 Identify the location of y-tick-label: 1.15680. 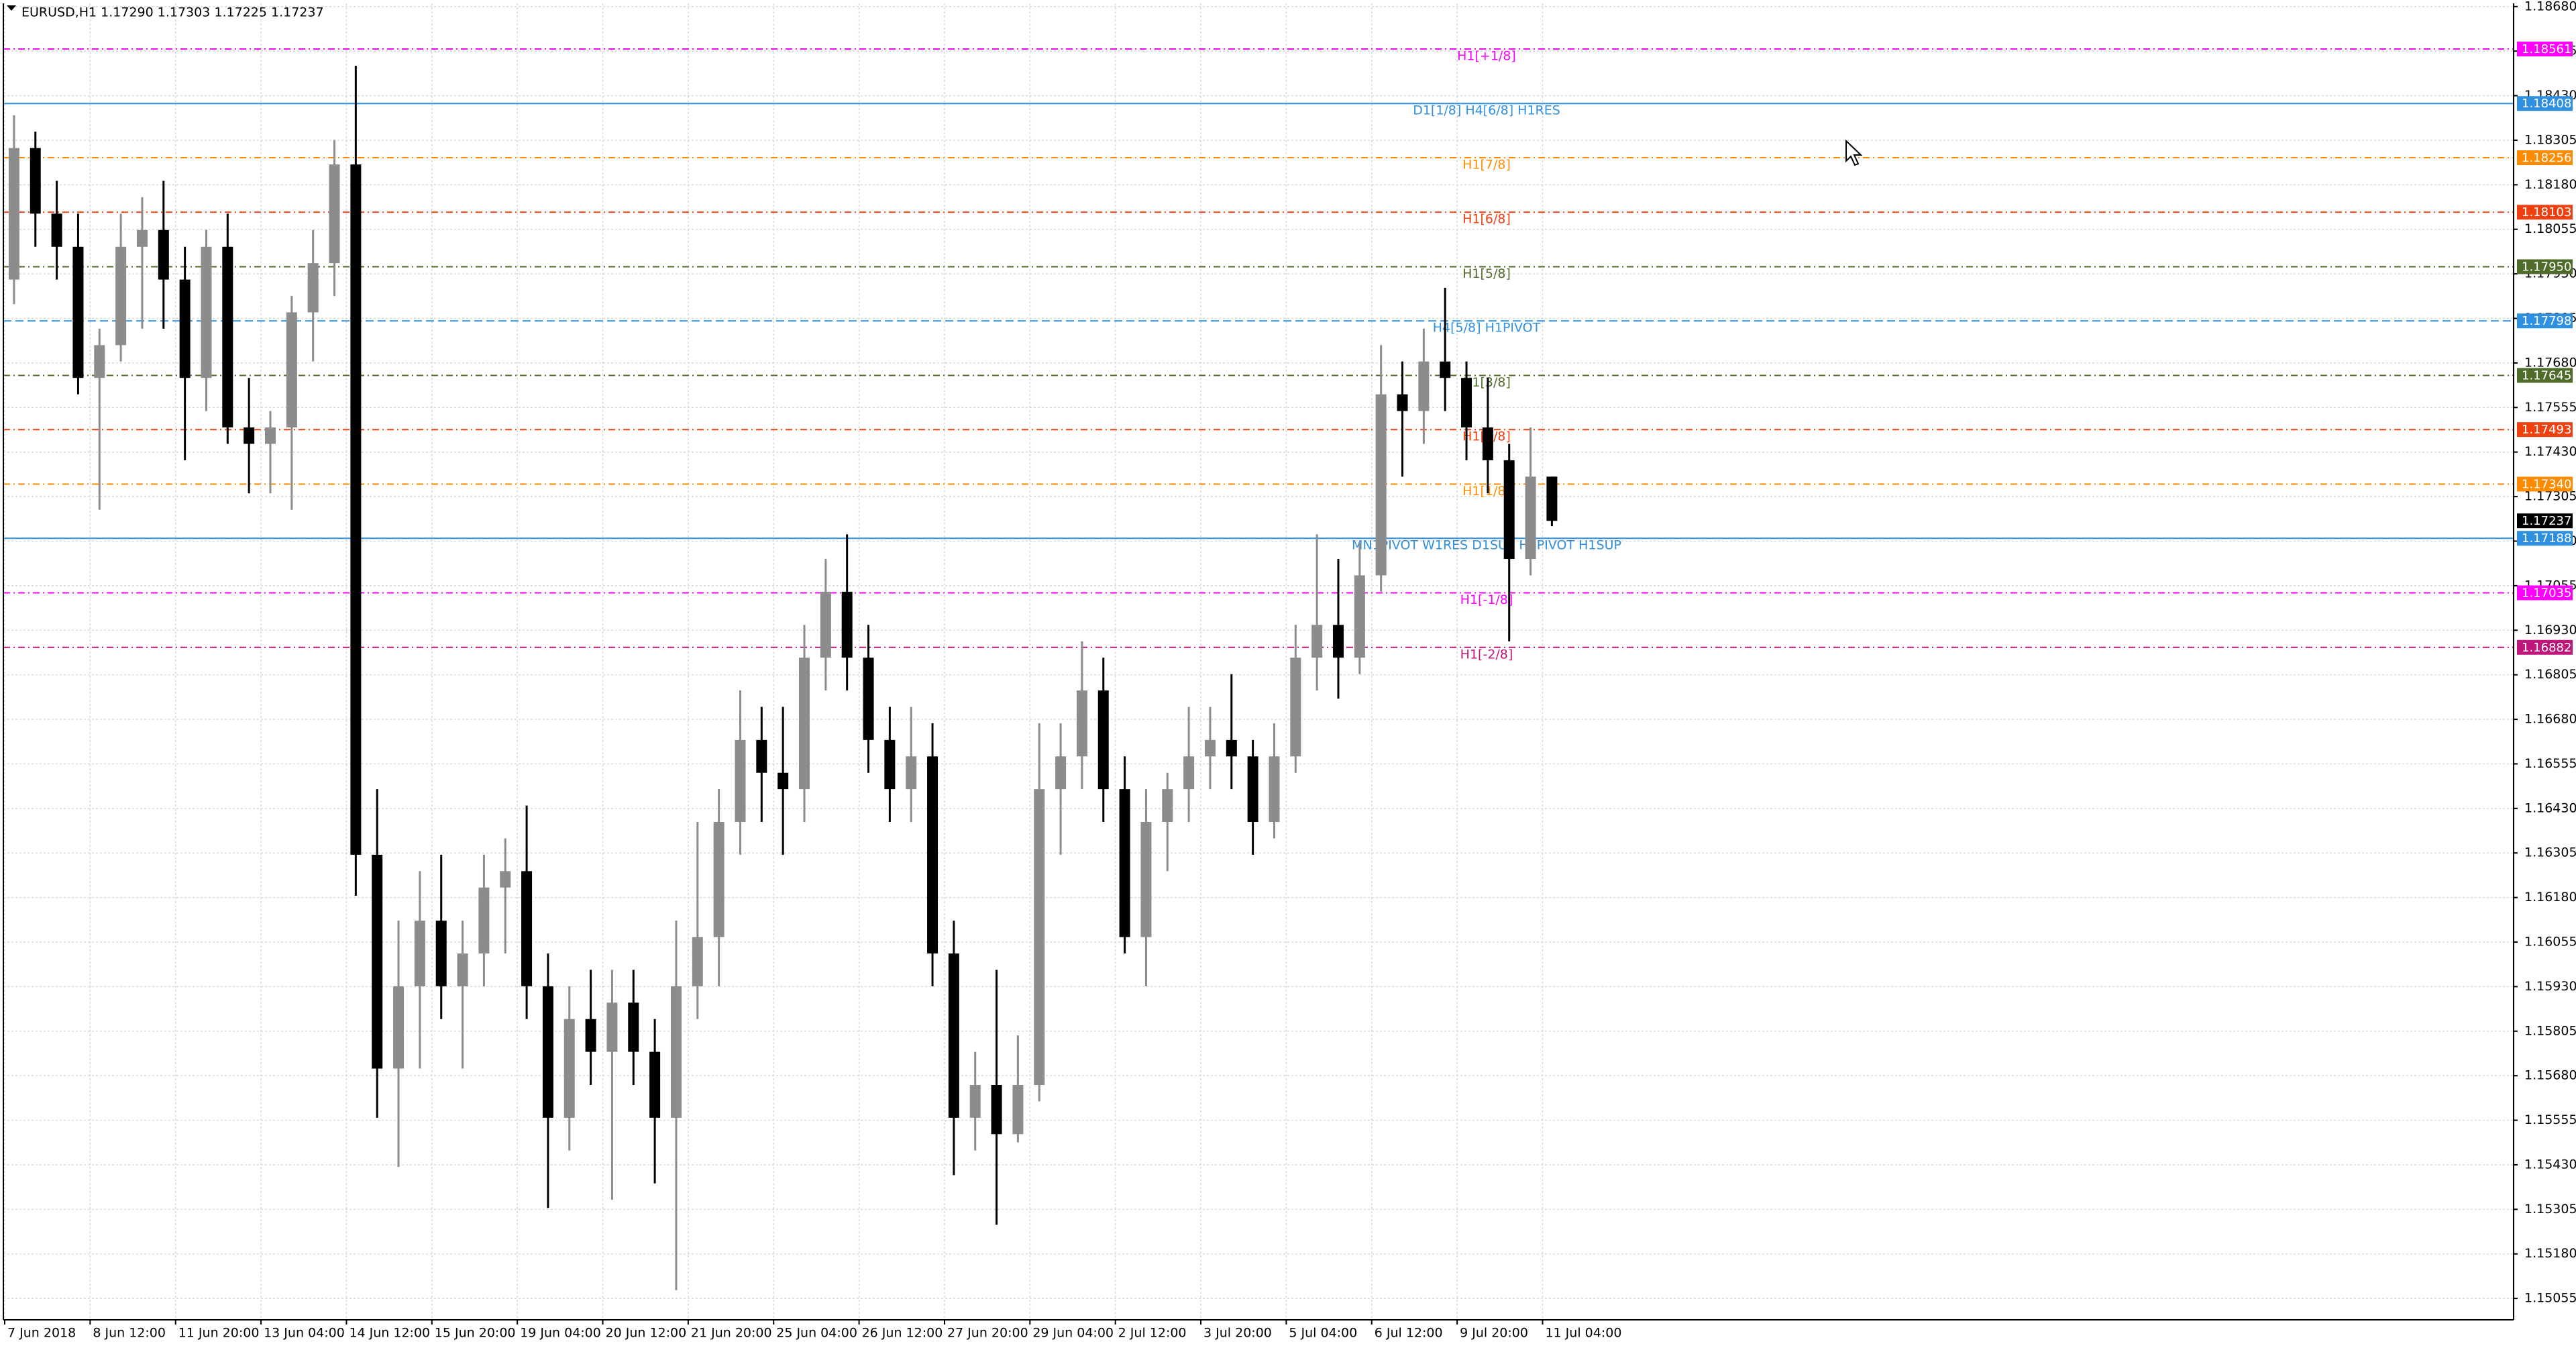
(2550, 1075).